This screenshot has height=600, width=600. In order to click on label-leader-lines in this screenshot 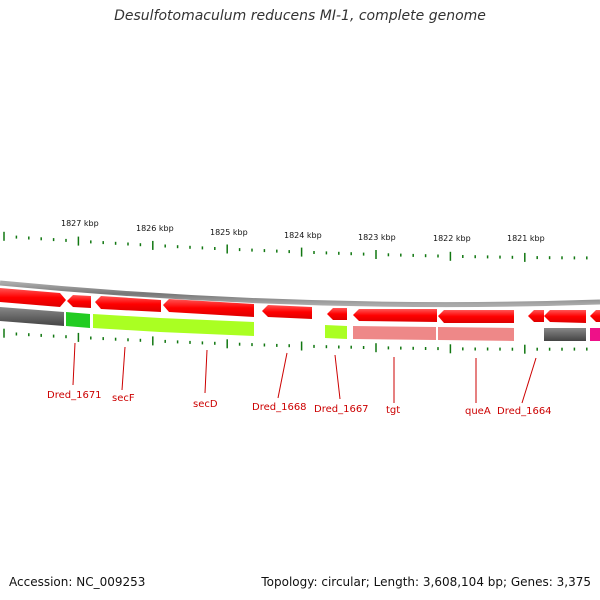, I will do `click(304, 373)`.